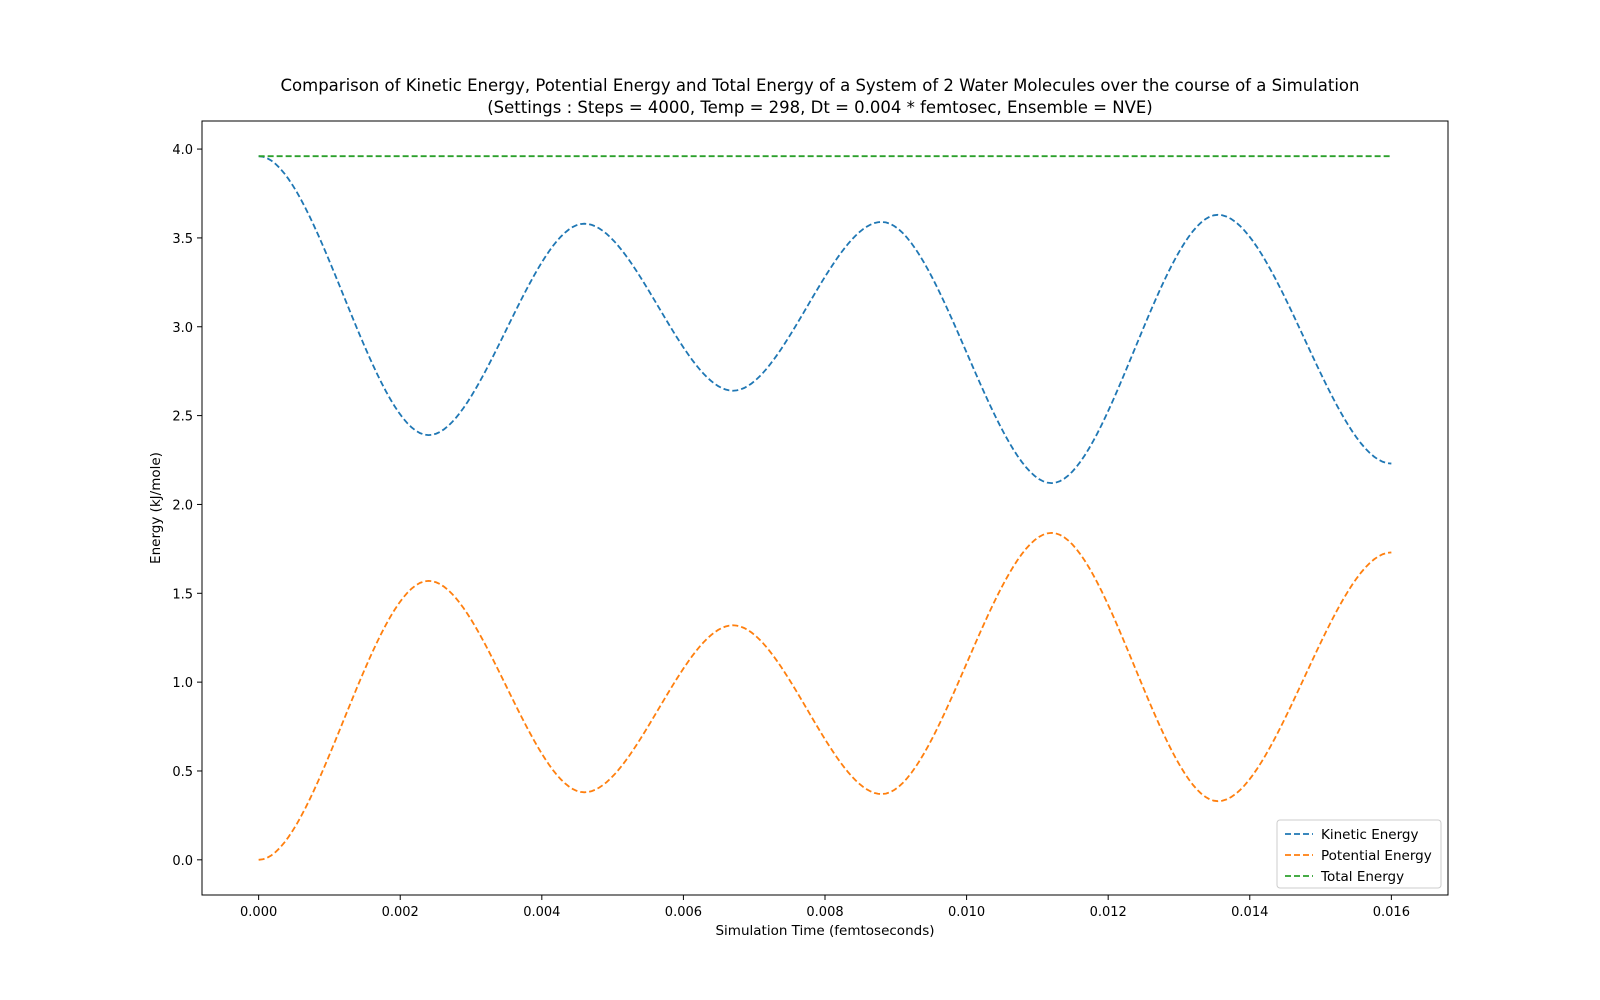 The width and height of the screenshot is (1600, 1000). I want to click on y-tick-label: 2.5, so click(182, 417).